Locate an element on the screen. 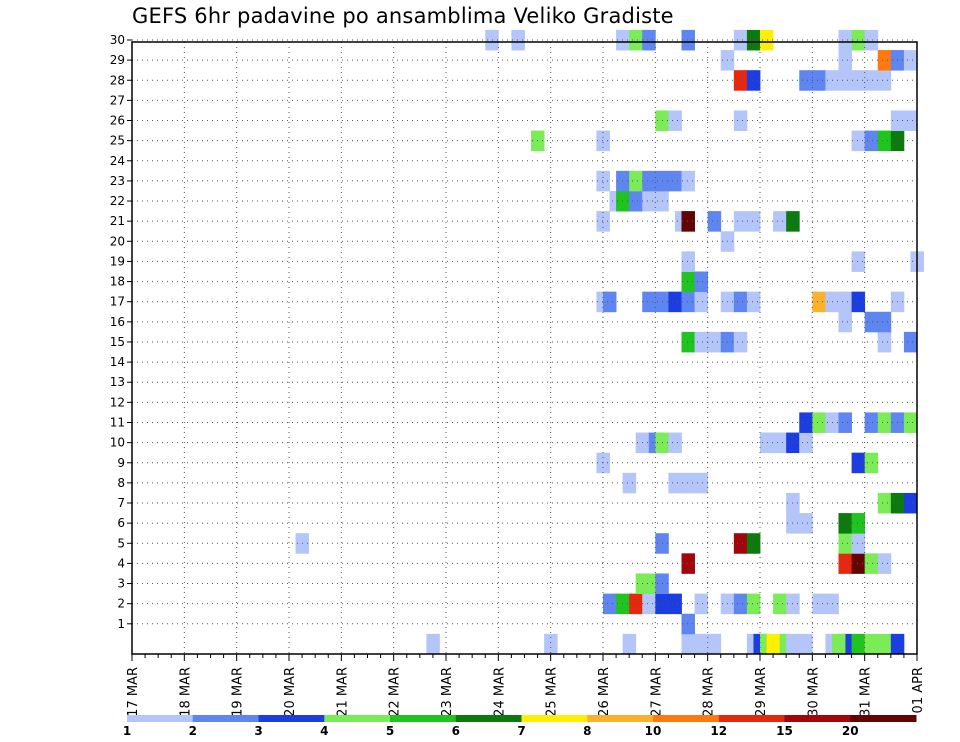 The height and width of the screenshot is (742, 960). x-tick-label-15: 01 APR is located at coordinates (918, 690).